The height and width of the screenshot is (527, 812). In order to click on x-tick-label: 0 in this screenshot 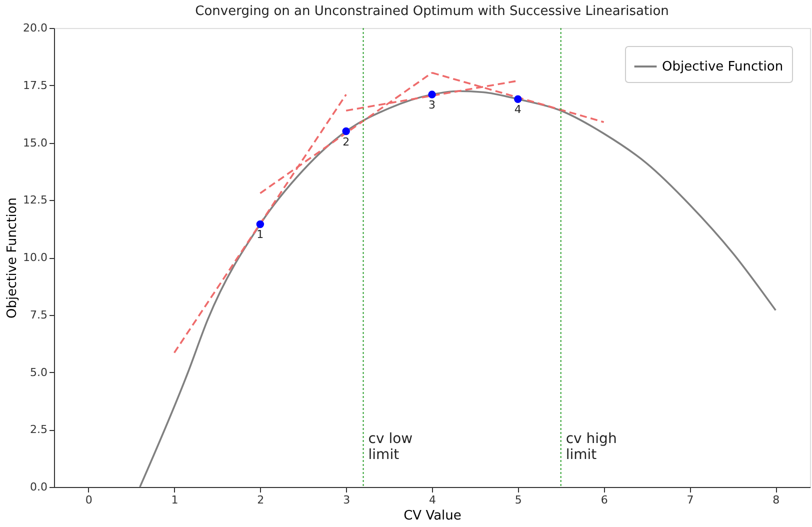, I will do `click(88, 500)`.